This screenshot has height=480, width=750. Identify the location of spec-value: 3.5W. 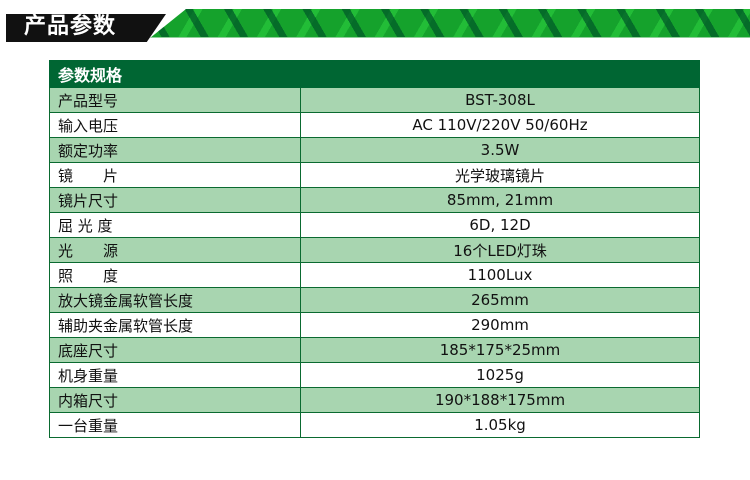
(500, 150).